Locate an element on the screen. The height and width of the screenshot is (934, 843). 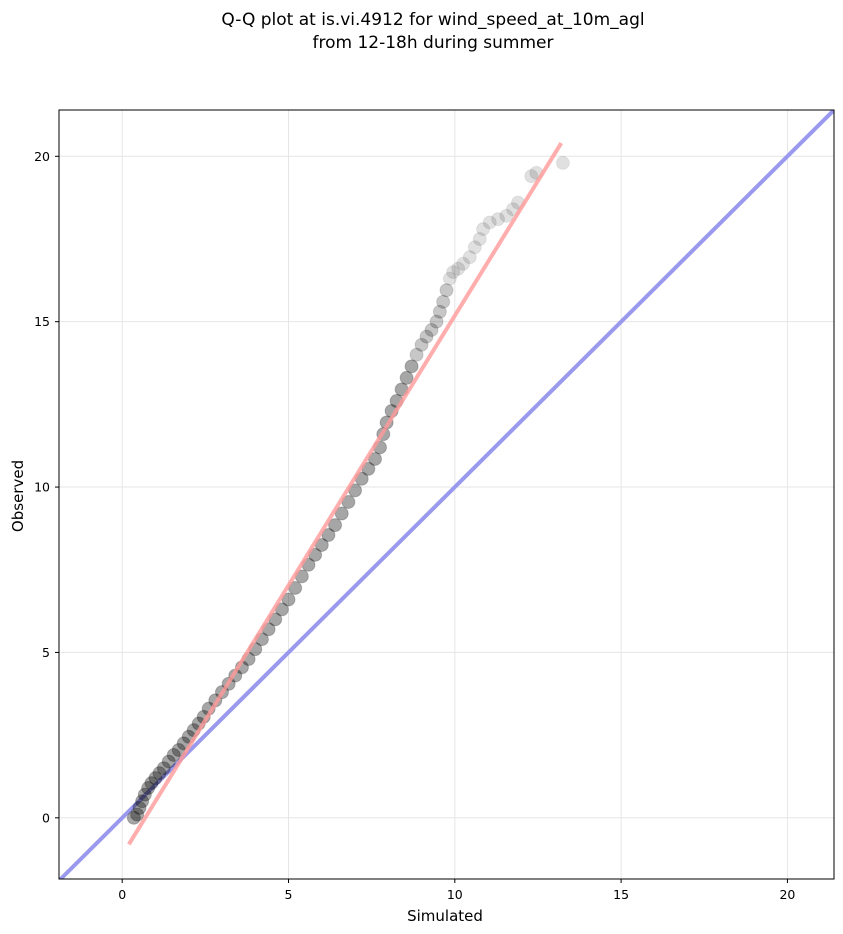
chart-title-line-2: from 12-18h during summer is located at coordinates (433, 43).